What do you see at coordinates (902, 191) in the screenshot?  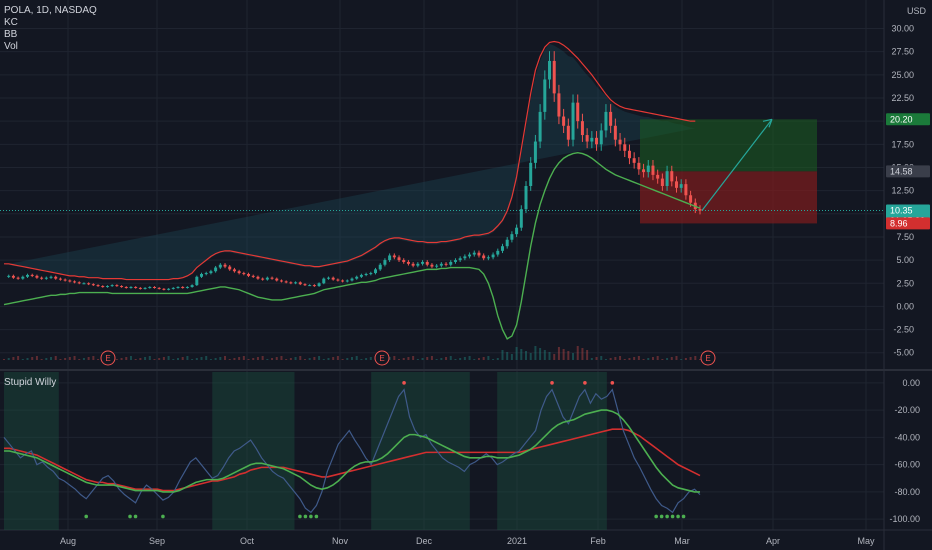 I see `price-tick: 12.50` at bounding box center [902, 191].